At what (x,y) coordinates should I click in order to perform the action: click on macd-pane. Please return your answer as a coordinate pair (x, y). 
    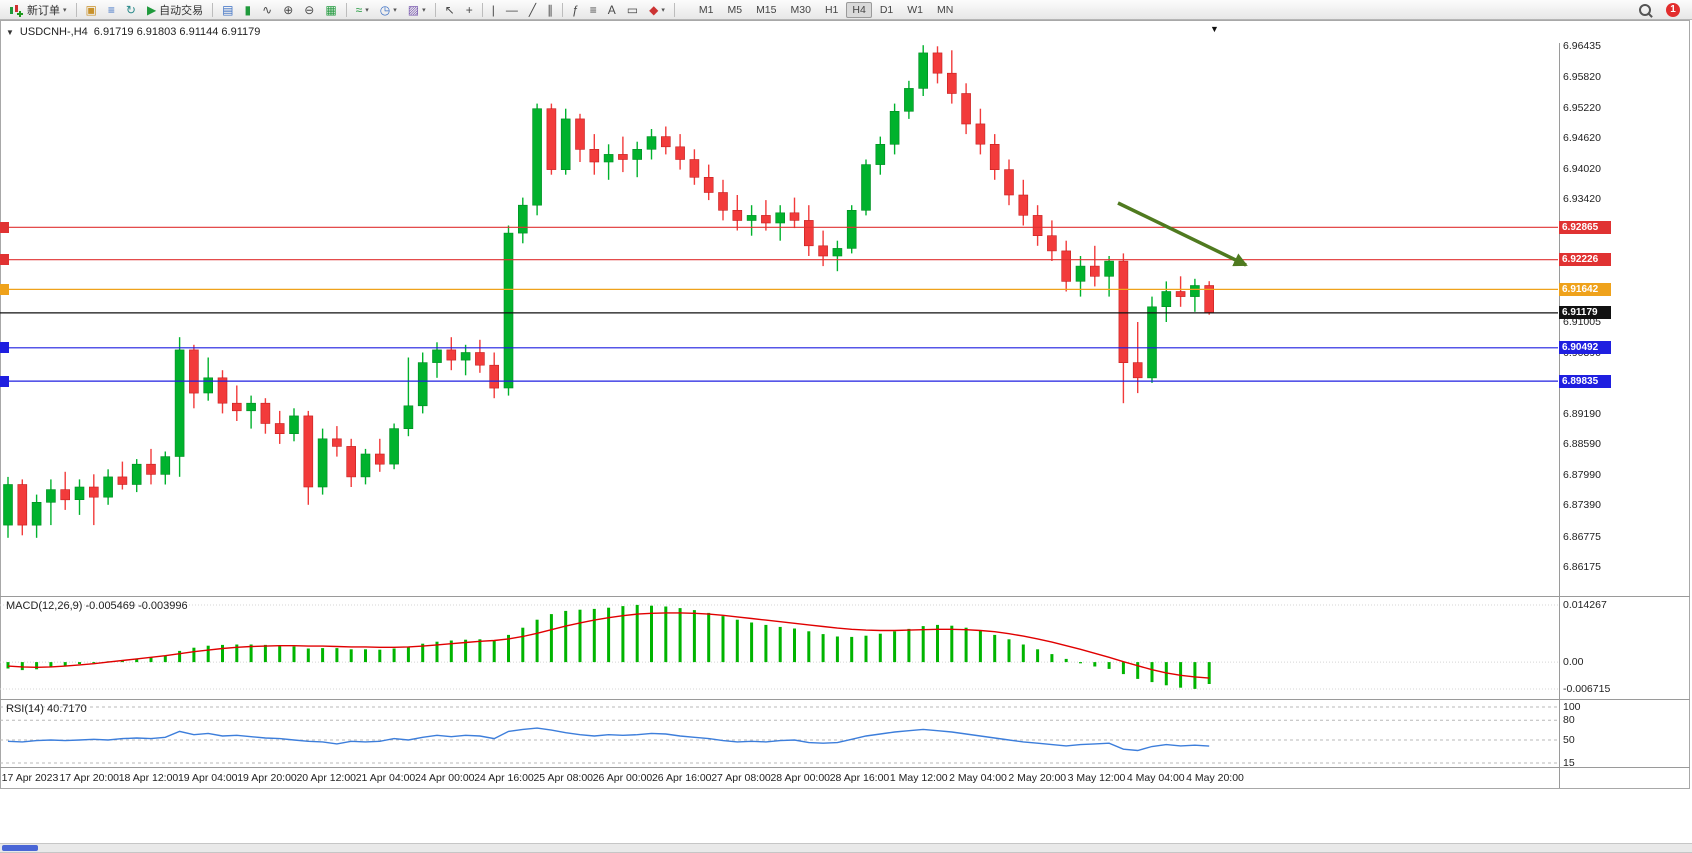
    Looking at the image, I should click on (780, 648).